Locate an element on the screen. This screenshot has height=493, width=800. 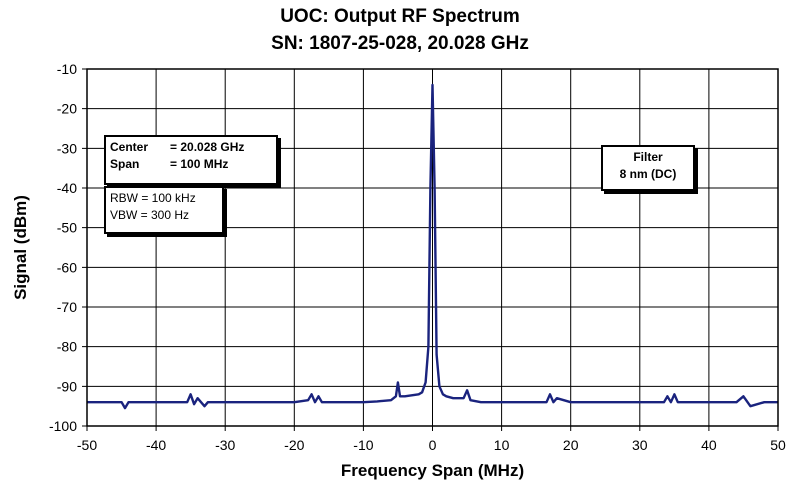
x-tick-label: 0 is located at coordinates (433, 445).